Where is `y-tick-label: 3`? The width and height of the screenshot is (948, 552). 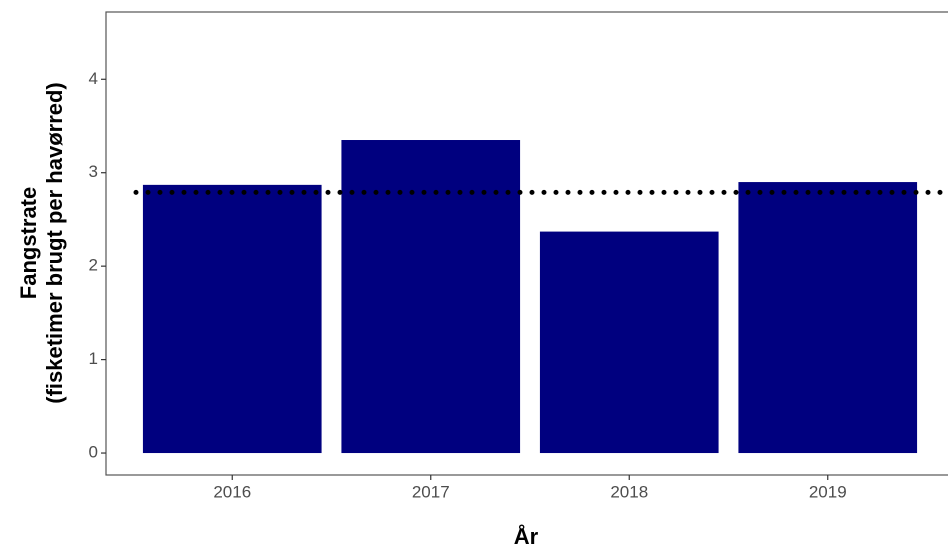
y-tick-label: 3 is located at coordinates (93, 171).